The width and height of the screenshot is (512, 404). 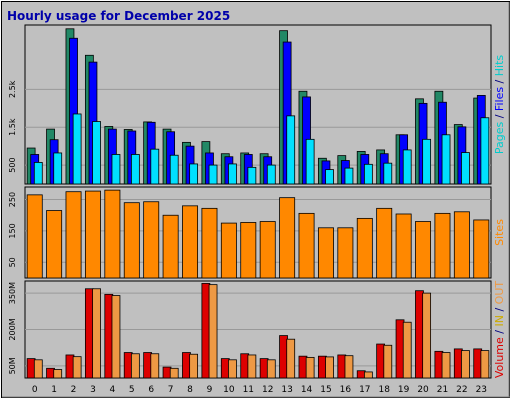 I want to click on x-tick-label-11: 11, so click(x=248, y=390).